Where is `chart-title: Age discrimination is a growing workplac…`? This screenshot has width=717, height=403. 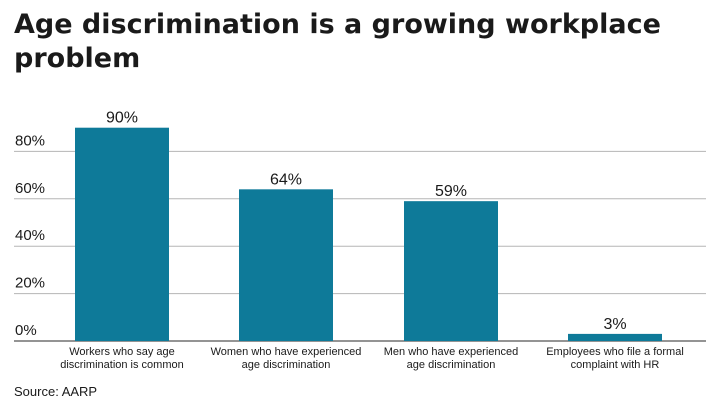 chart-title: Age discrimination is a growing workplac… is located at coordinates (337, 41).